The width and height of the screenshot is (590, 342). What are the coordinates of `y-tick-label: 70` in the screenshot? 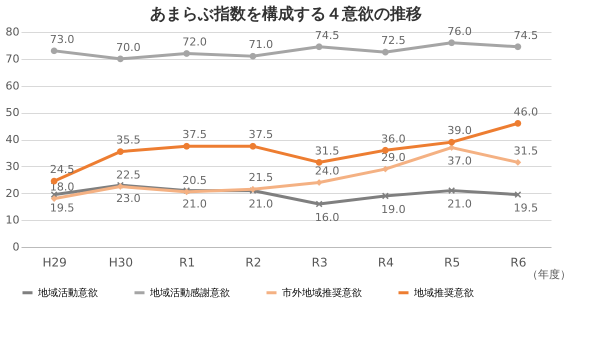 It's located at (13, 59).